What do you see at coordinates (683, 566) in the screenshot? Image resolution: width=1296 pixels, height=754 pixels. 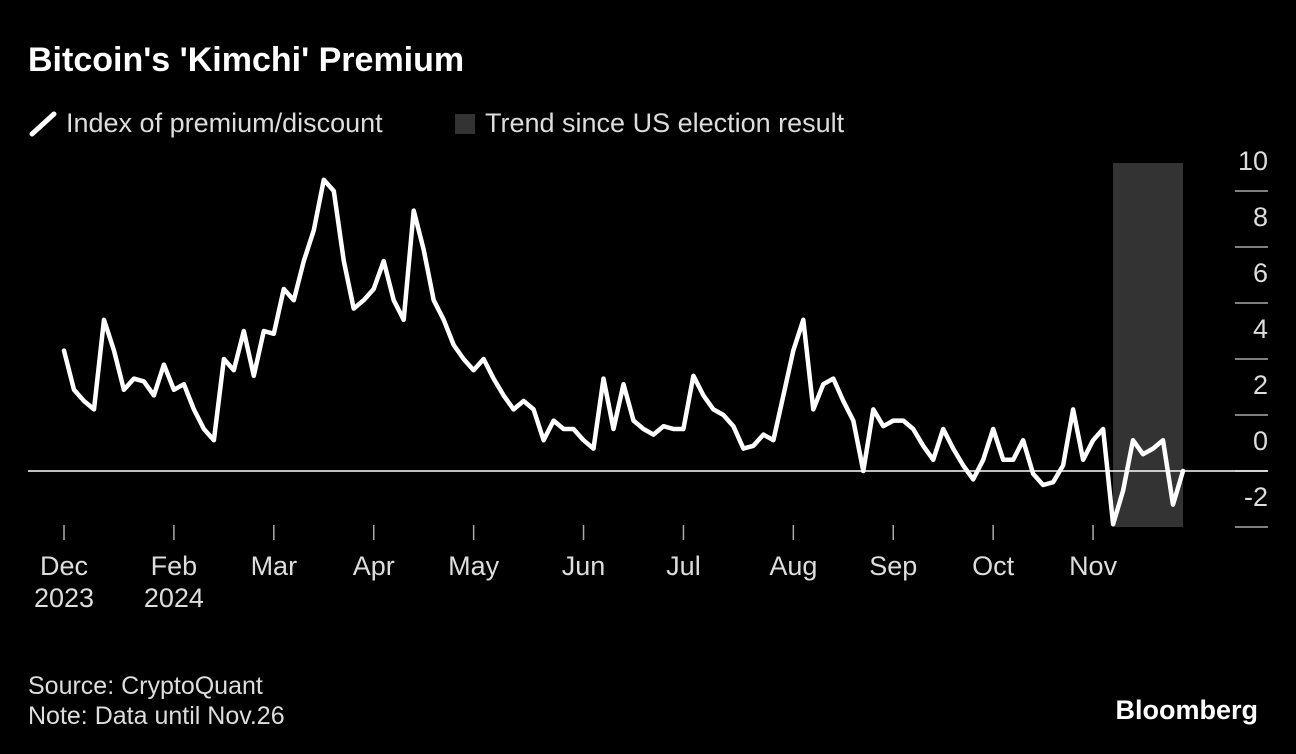 I see `x-tick-label: Jul` at bounding box center [683, 566].